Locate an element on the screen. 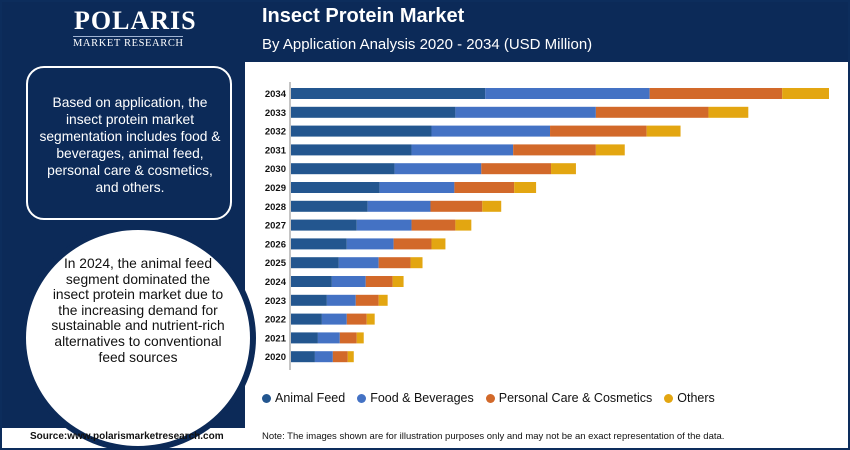 Image resolution: width=850 pixels, height=450 pixels. y-tick-label: 2026 is located at coordinates (275, 244).